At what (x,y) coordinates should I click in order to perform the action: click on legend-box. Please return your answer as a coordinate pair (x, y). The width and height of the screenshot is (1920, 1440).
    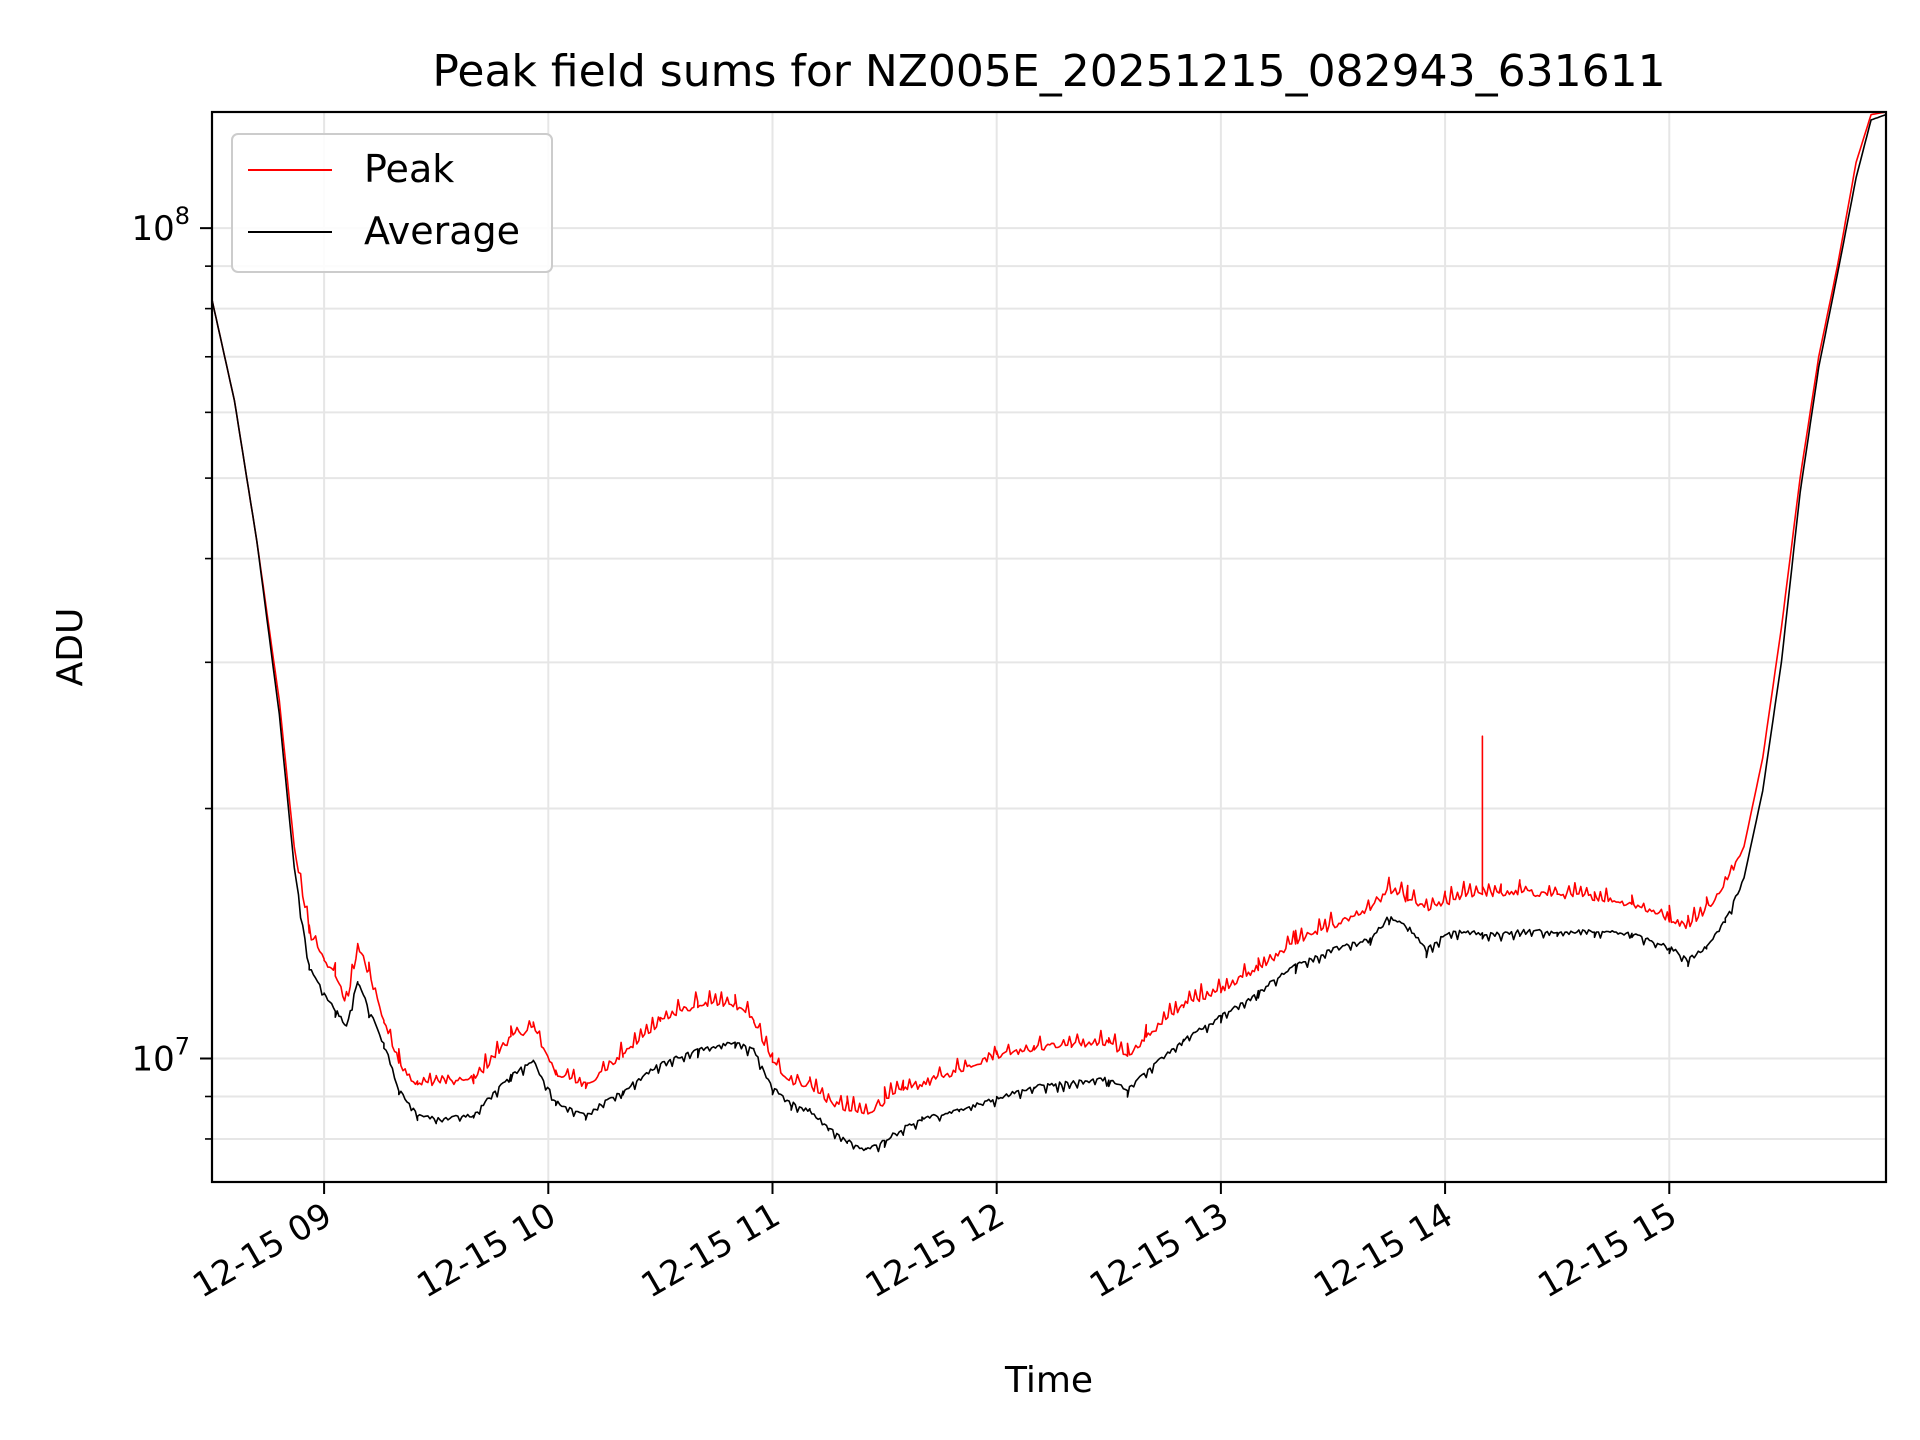
    Looking at the image, I should click on (392, 203).